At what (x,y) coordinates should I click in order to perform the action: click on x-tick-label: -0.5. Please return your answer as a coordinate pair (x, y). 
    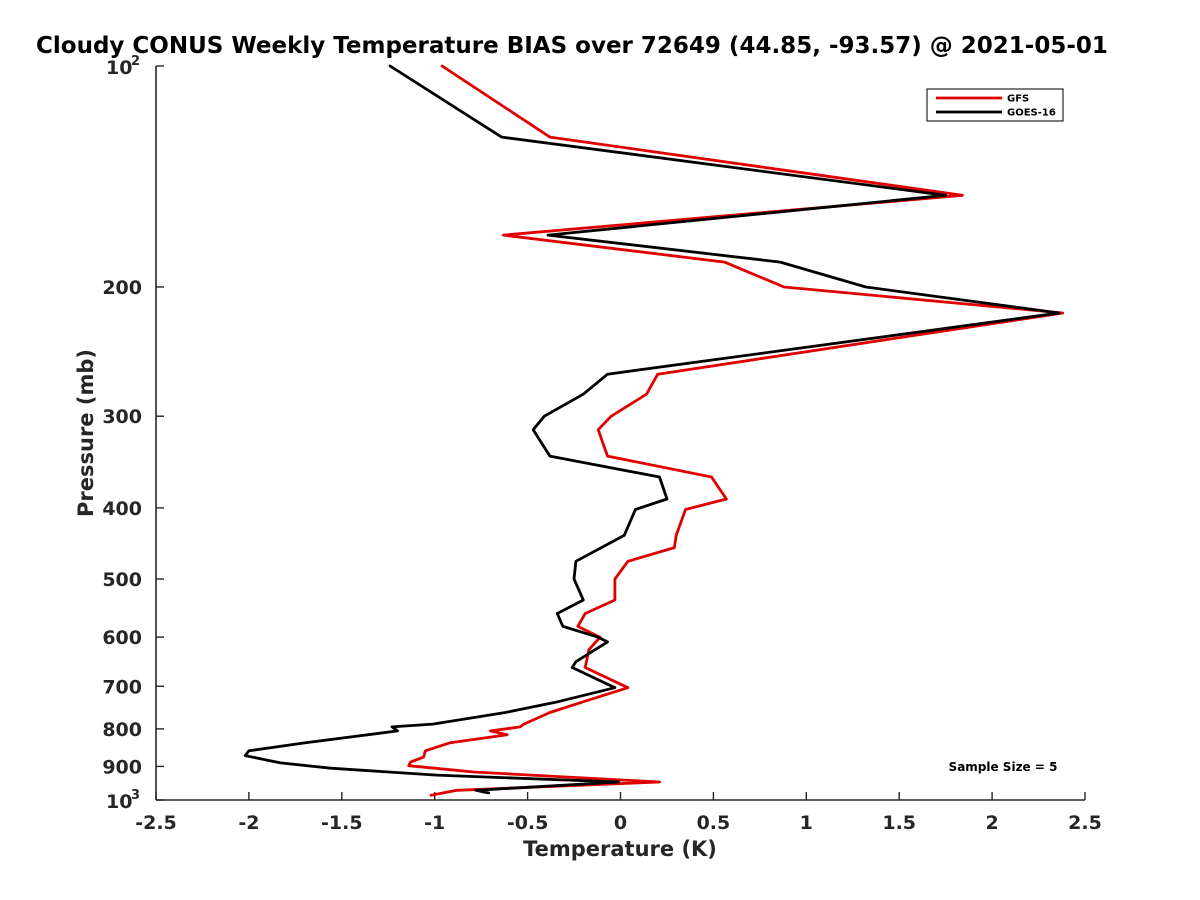
    Looking at the image, I should click on (528, 823).